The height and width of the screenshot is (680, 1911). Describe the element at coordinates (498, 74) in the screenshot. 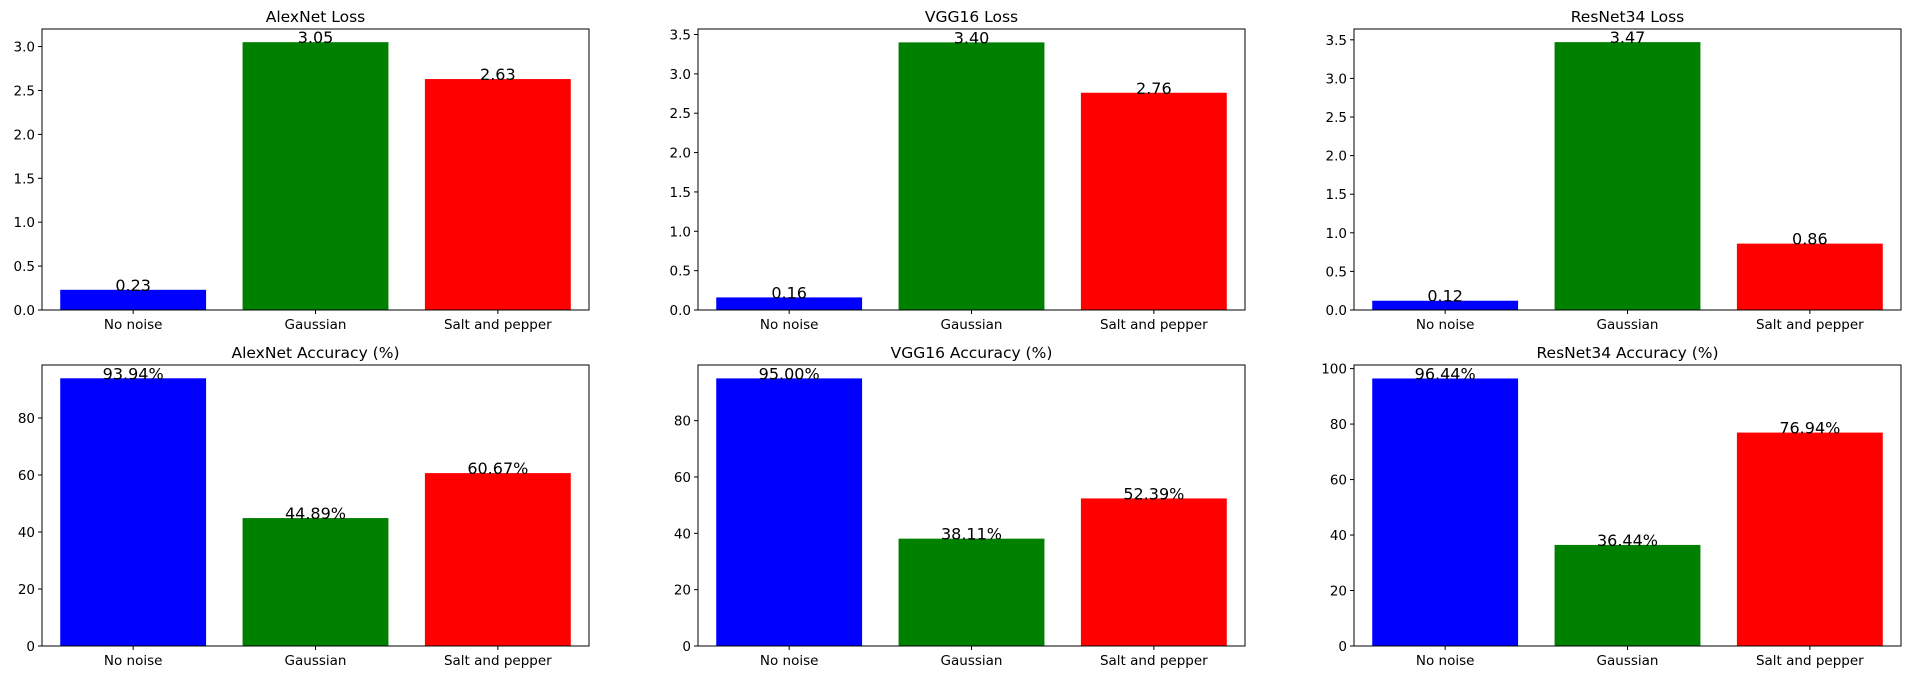

I see `bar-value-label: 2.63` at that location.